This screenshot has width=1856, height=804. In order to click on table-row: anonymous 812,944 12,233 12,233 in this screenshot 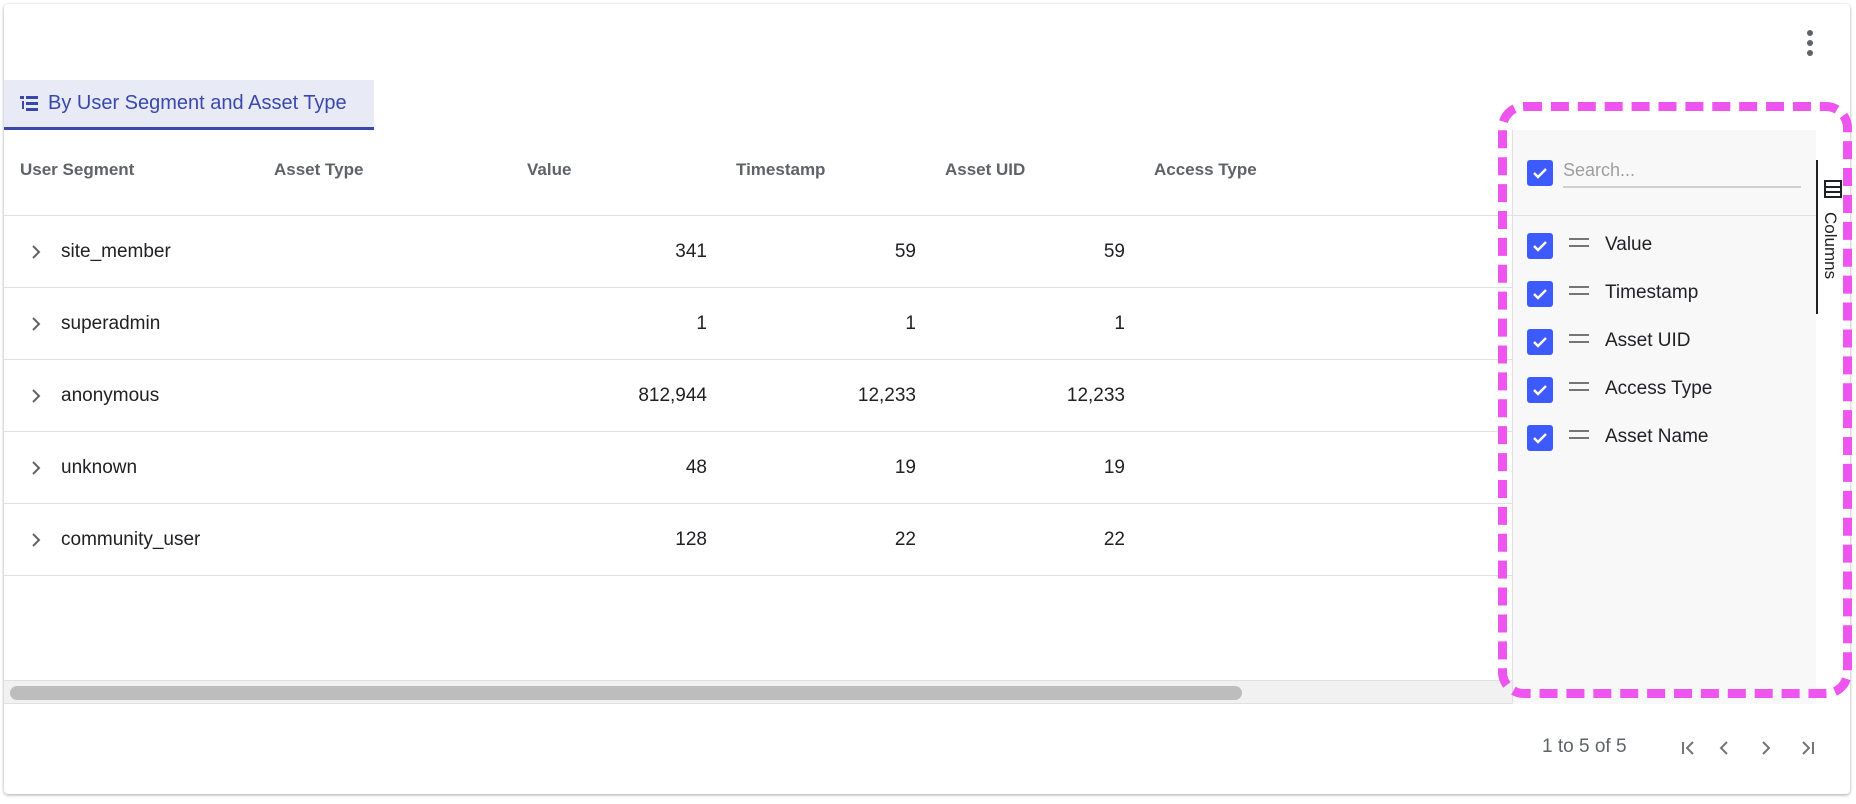, I will do `click(758, 396)`.